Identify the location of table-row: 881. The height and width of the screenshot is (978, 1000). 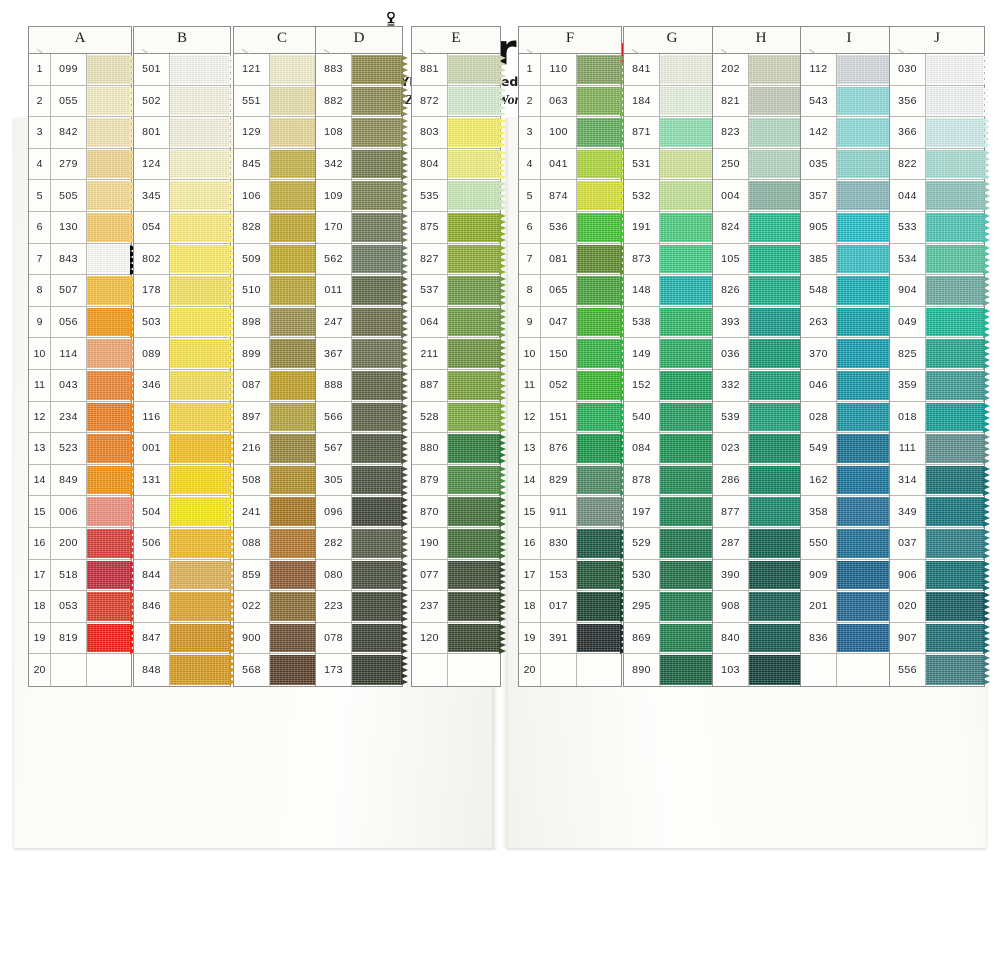
(459, 70).